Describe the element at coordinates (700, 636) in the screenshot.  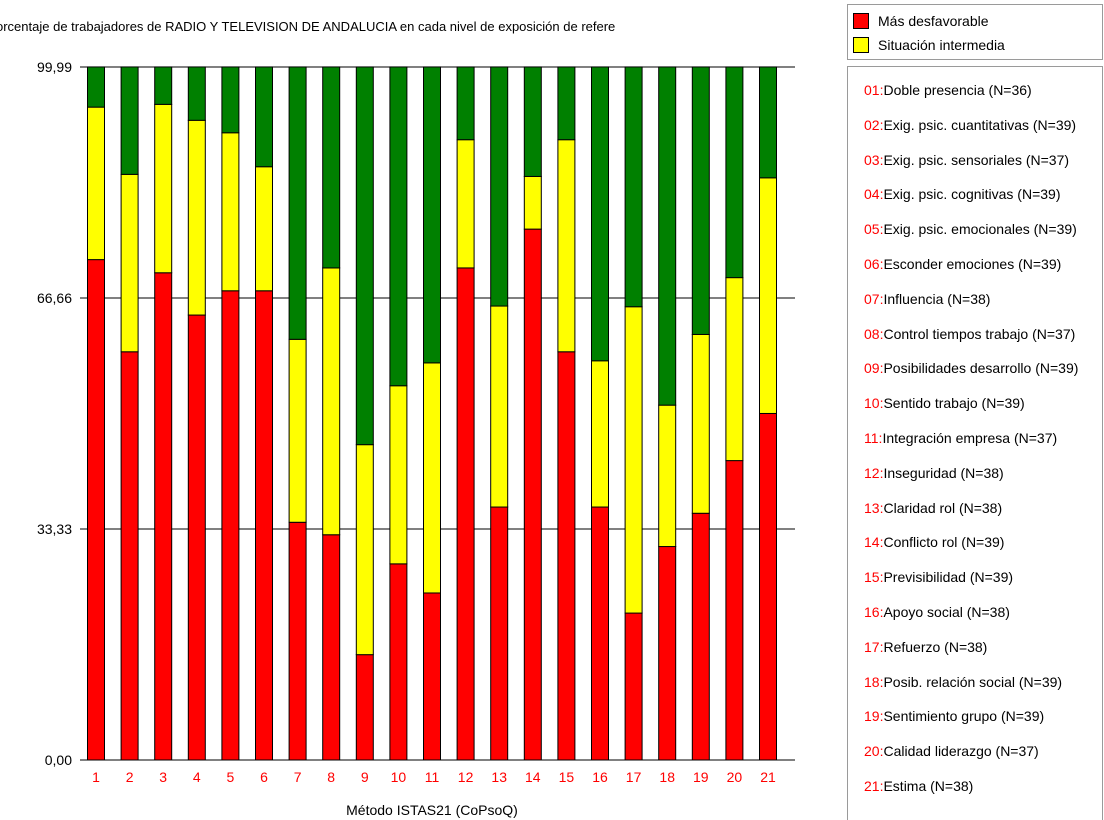
I see `bar-segment-19-s0` at that location.